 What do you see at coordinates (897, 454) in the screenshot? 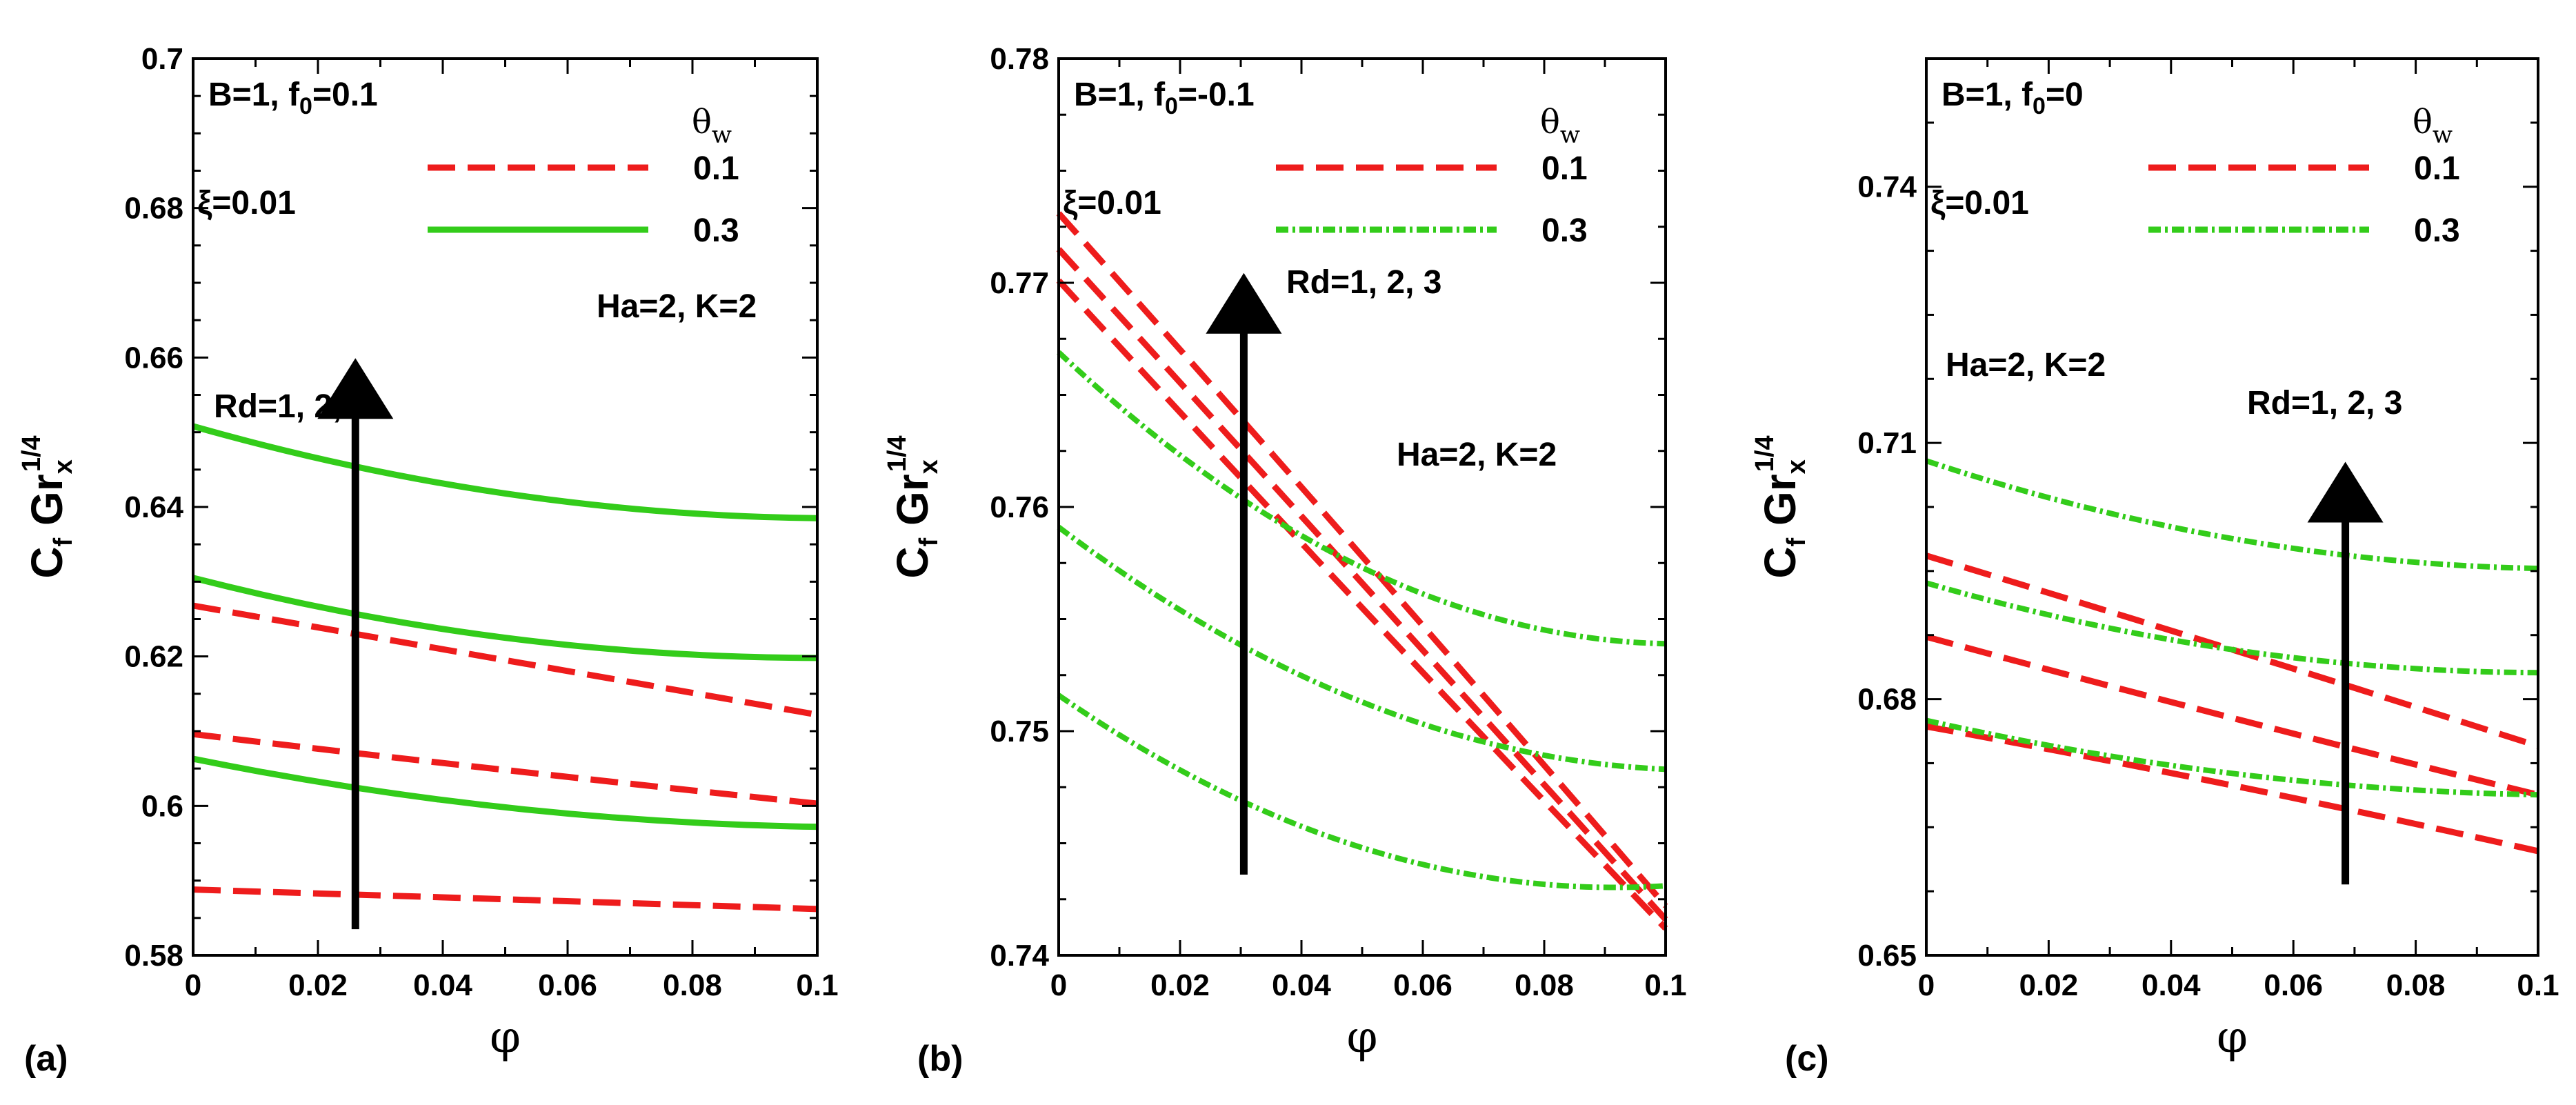
I see `y-axis-label-part: 1/4` at bounding box center [897, 454].